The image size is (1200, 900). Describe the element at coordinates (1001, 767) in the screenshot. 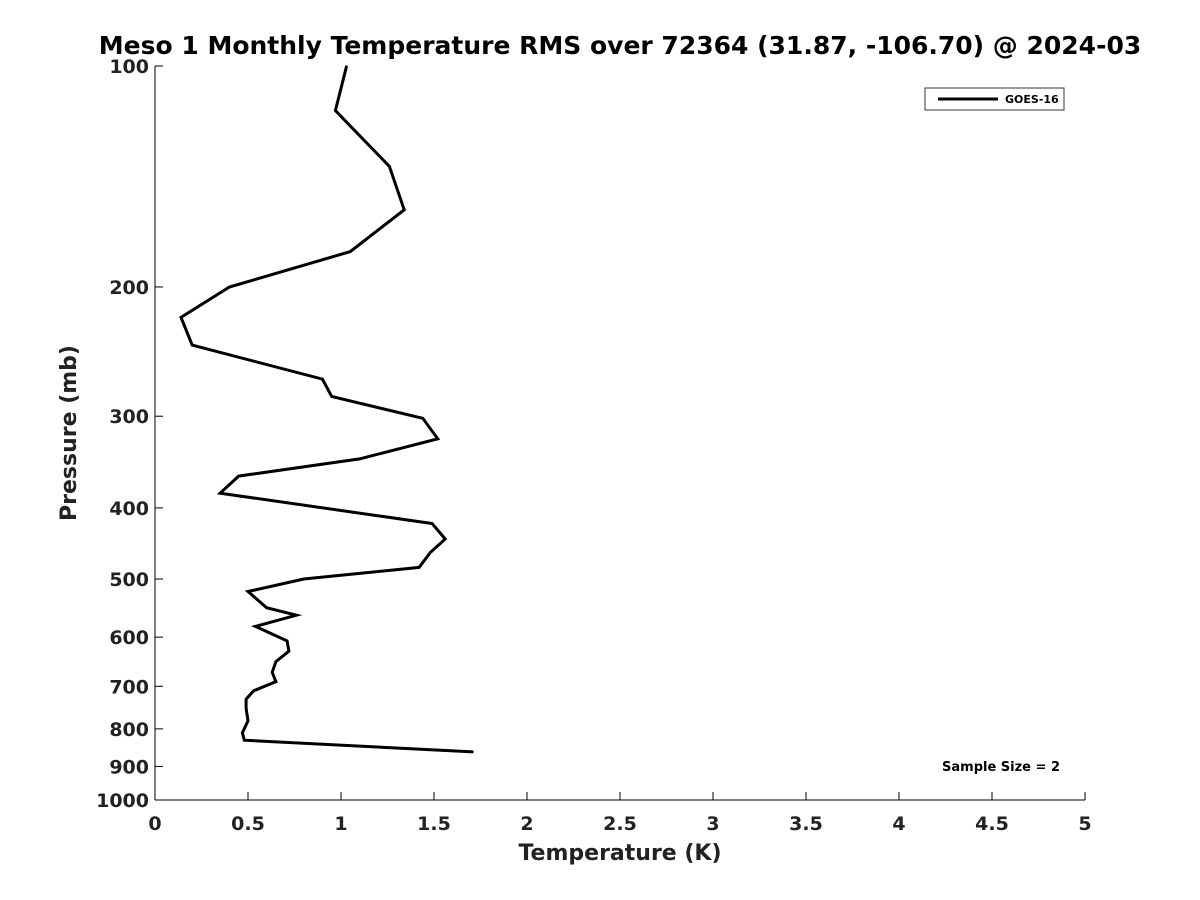

I see `sample-size-annotation: Sample Size = 2` at that location.